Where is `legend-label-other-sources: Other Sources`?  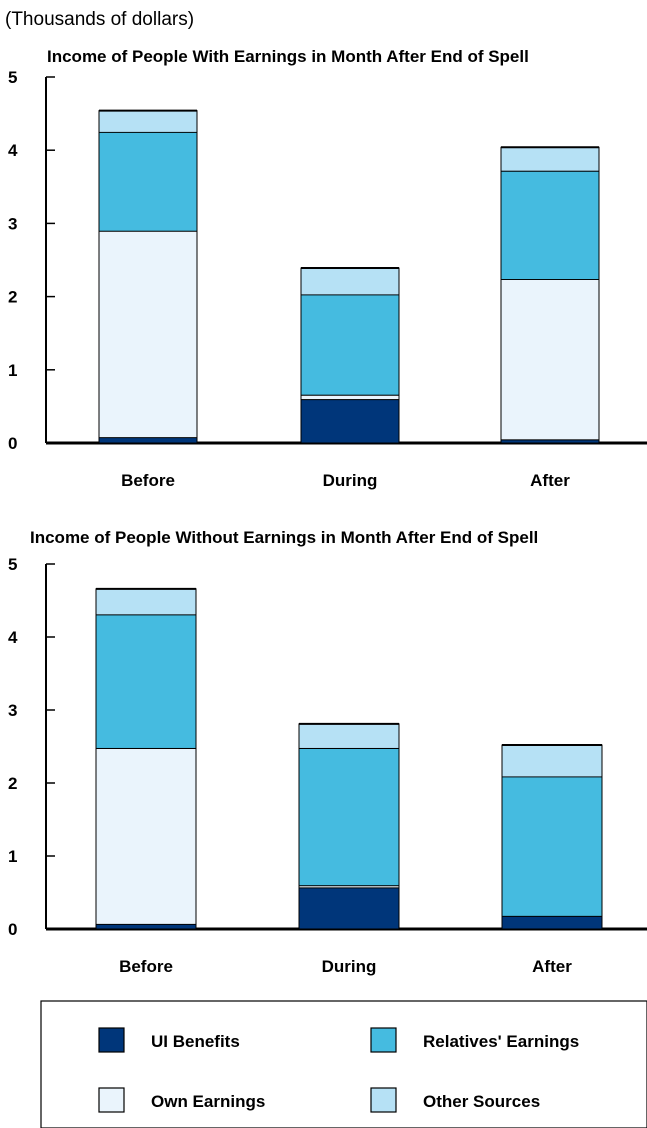
legend-label-other-sources: Other Sources is located at coordinates (481, 1101).